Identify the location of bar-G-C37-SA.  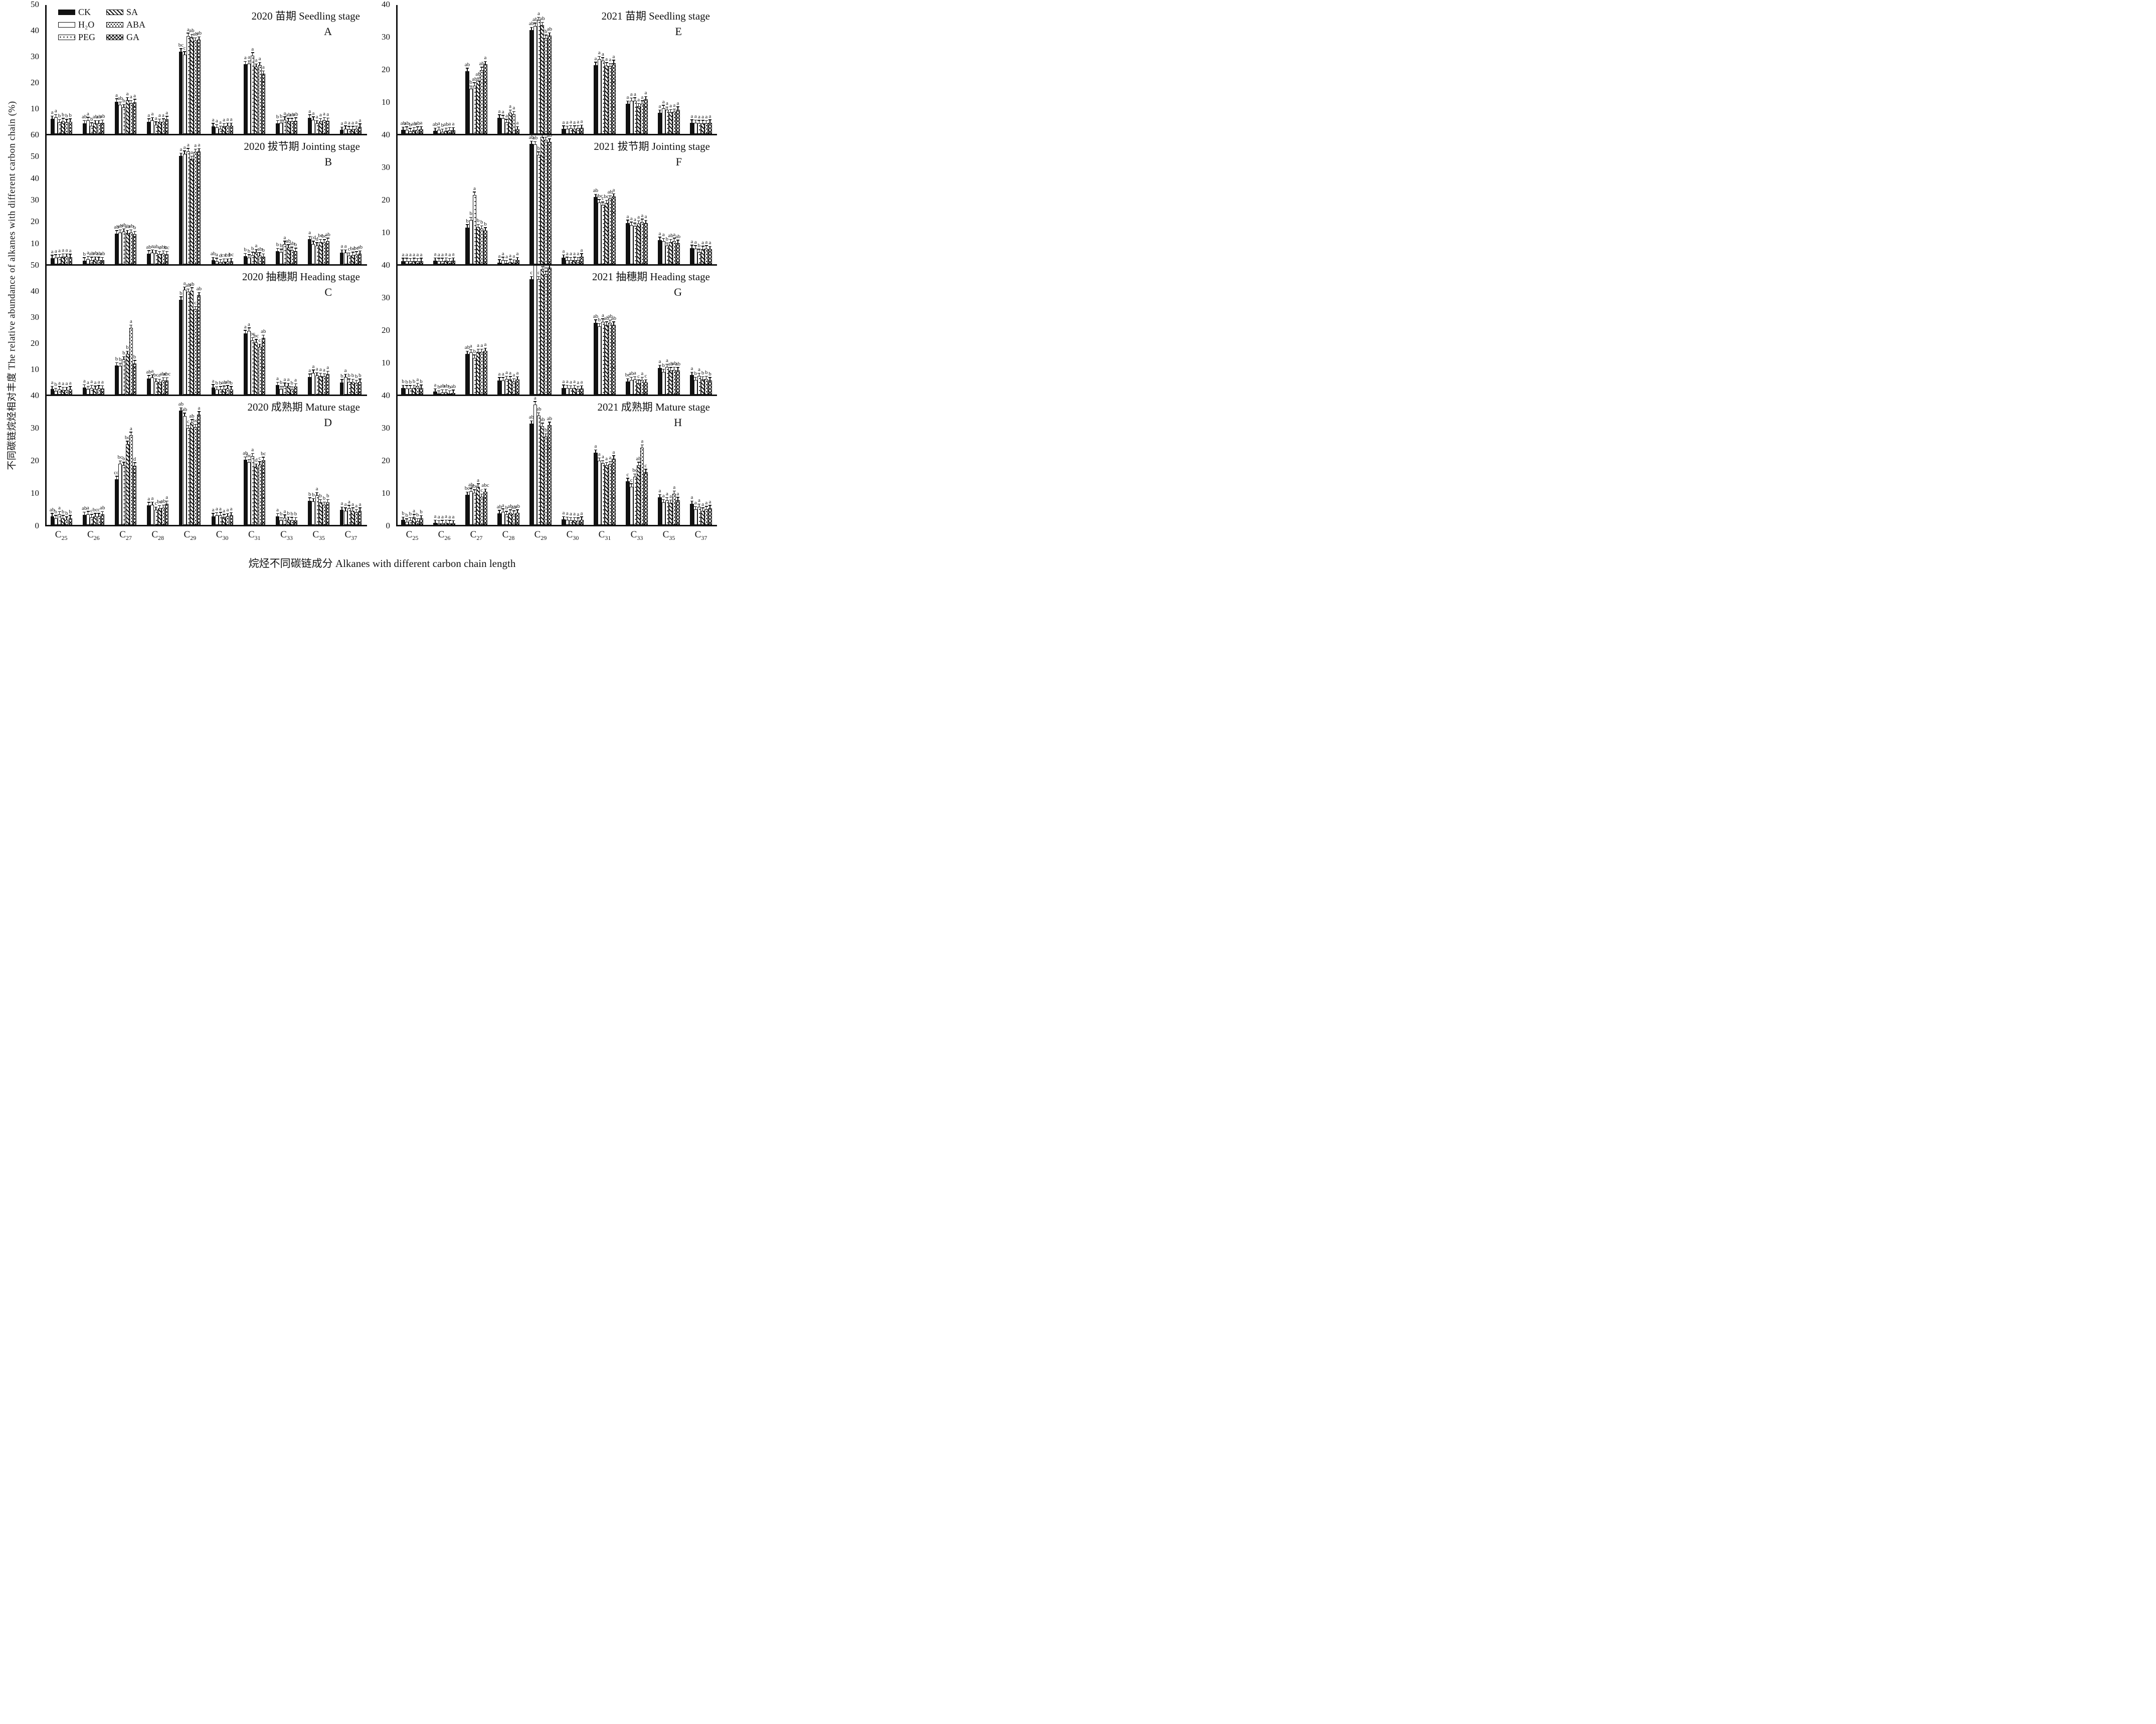
(703, 387).